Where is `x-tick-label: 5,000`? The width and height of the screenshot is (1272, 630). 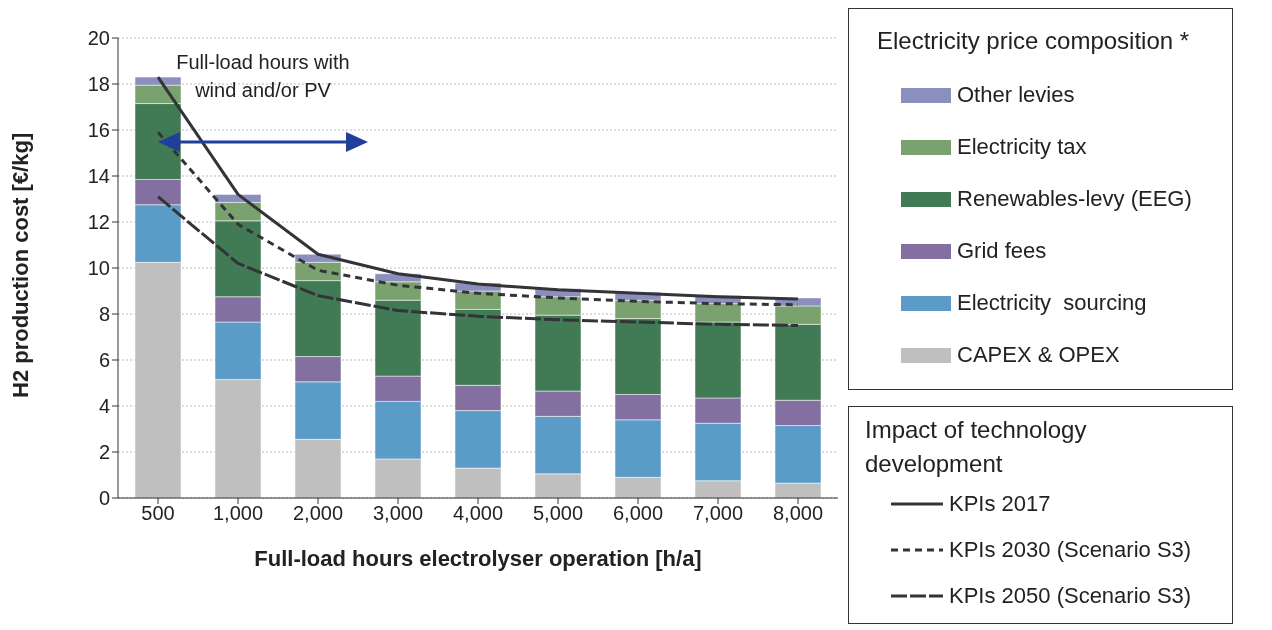 x-tick-label: 5,000 is located at coordinates (558, 513).